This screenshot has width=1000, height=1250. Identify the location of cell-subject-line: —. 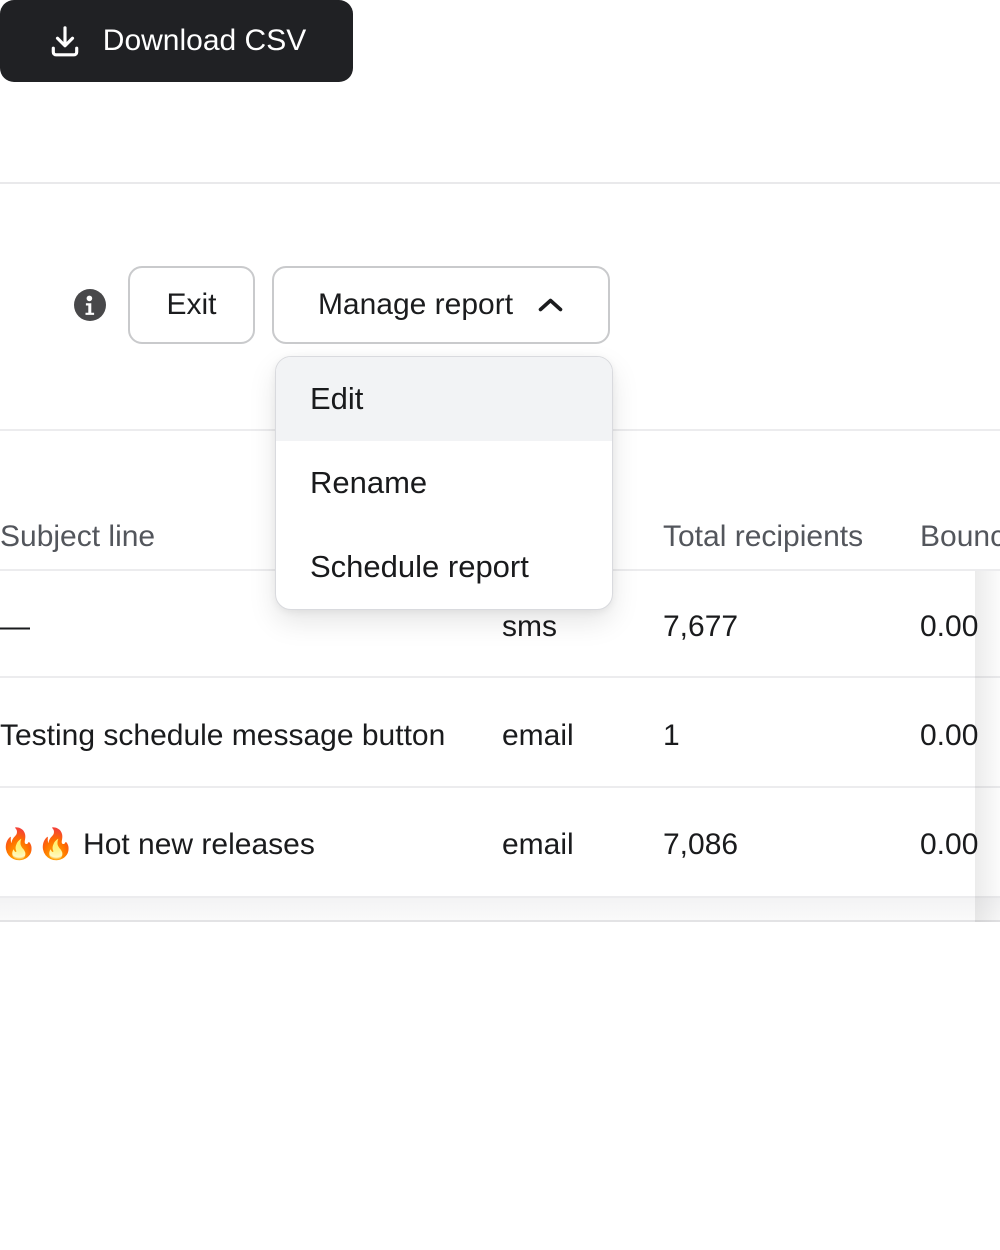
(15, 626).